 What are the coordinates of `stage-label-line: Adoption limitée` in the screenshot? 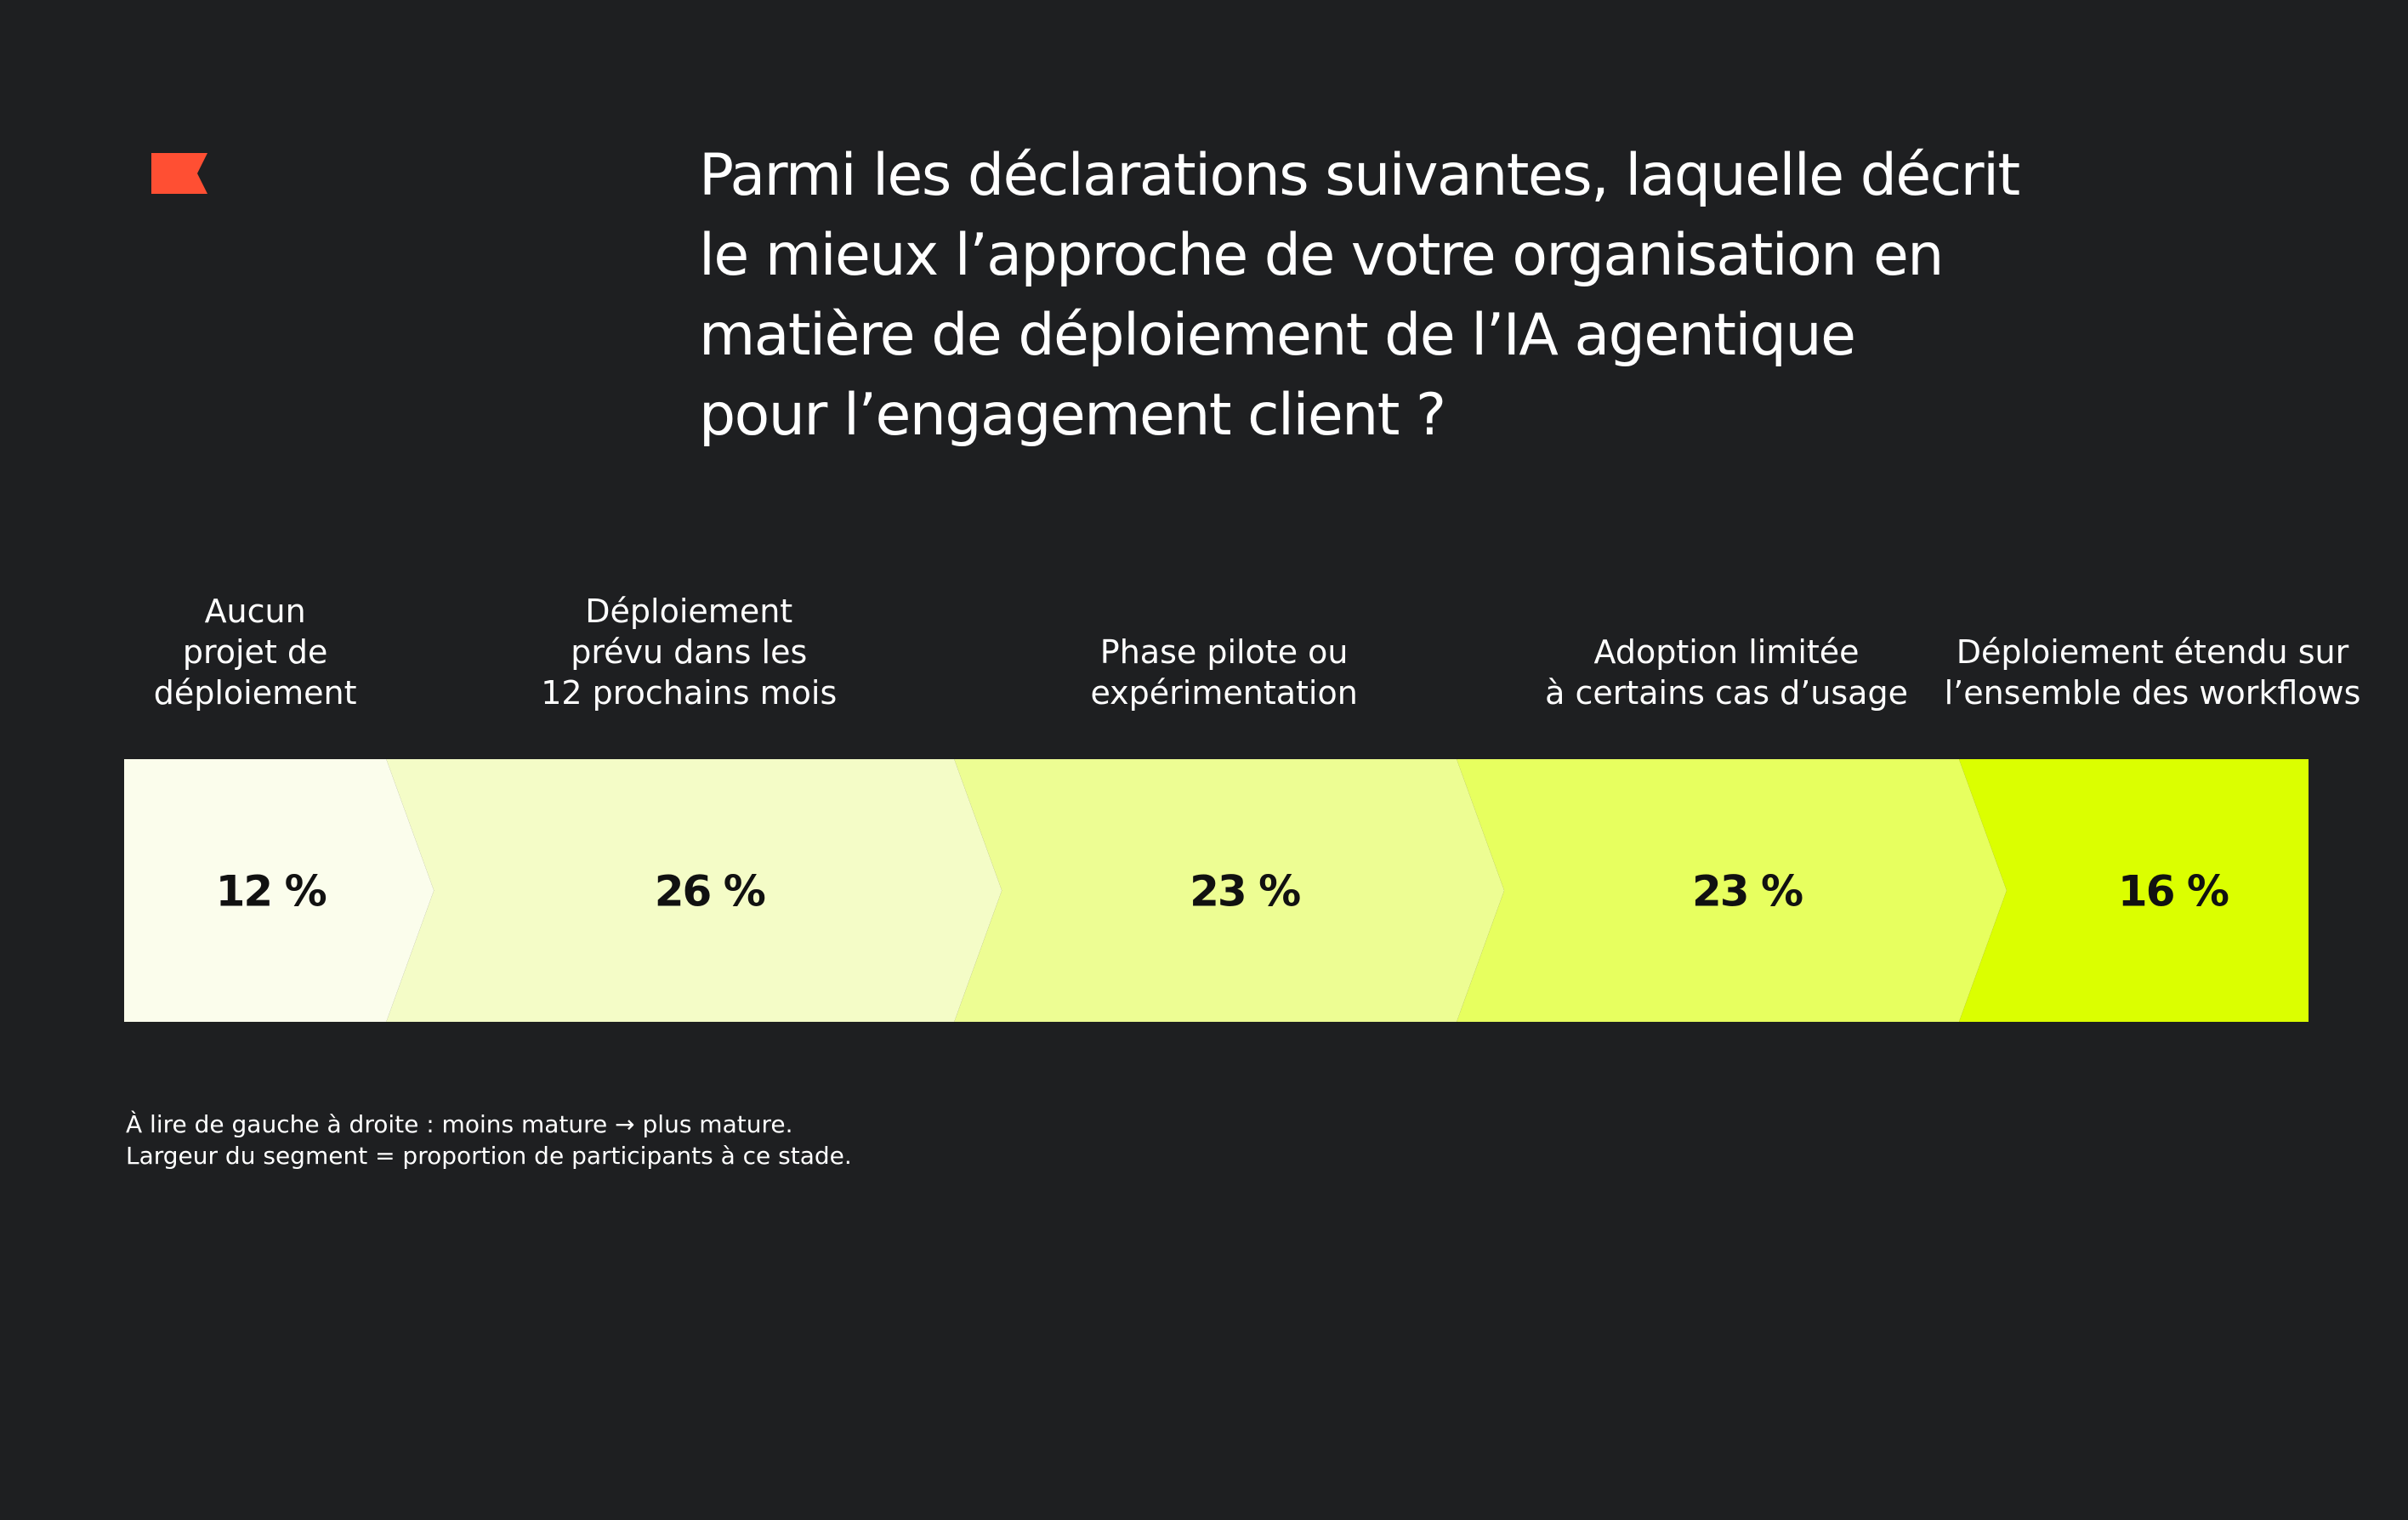 It's located at (1727, 652).